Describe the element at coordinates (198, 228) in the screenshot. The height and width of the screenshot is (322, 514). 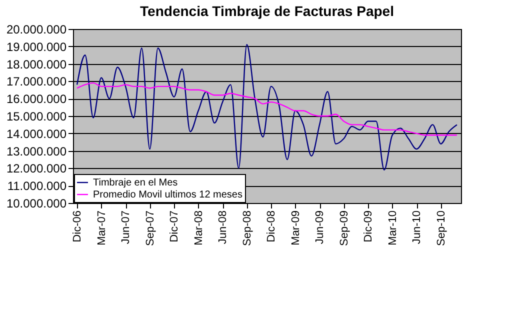
I see `x-tick-label: Mar-08` at that location.